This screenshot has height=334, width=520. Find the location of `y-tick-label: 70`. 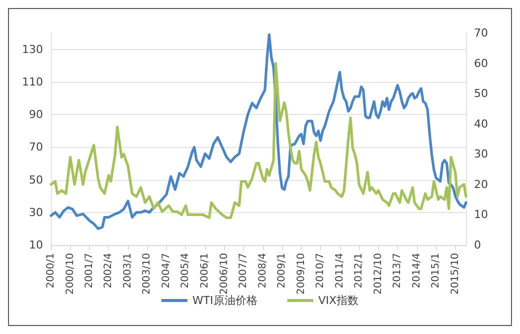

y-tick-label: 70 is located at coordinates (36, 147).